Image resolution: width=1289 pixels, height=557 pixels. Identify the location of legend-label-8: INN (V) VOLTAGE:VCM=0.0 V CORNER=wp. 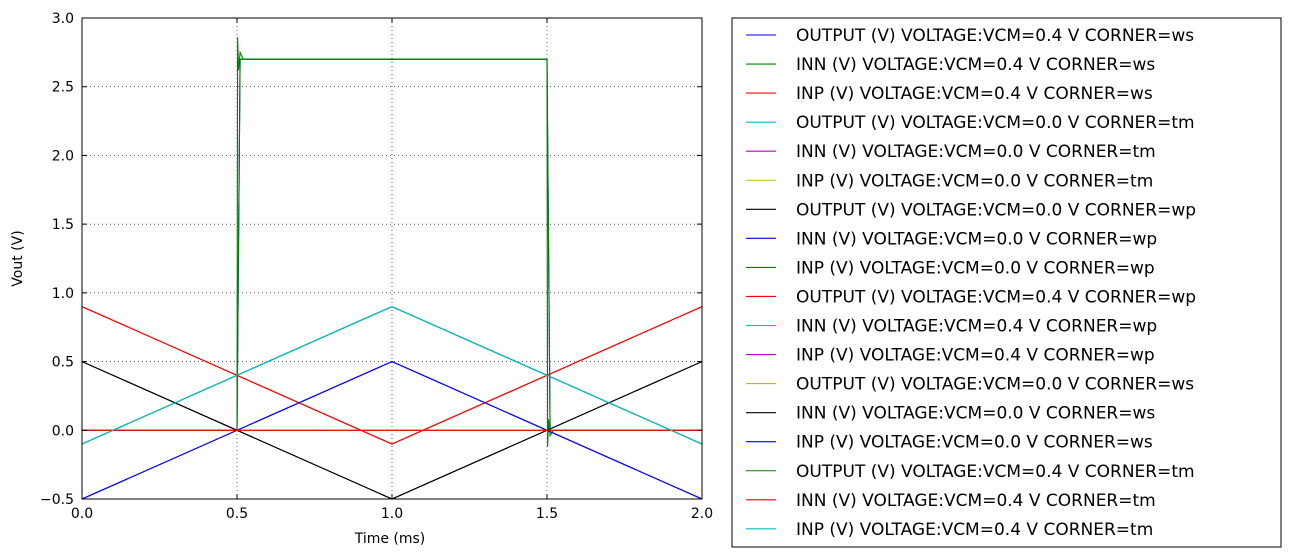
(976, 239).